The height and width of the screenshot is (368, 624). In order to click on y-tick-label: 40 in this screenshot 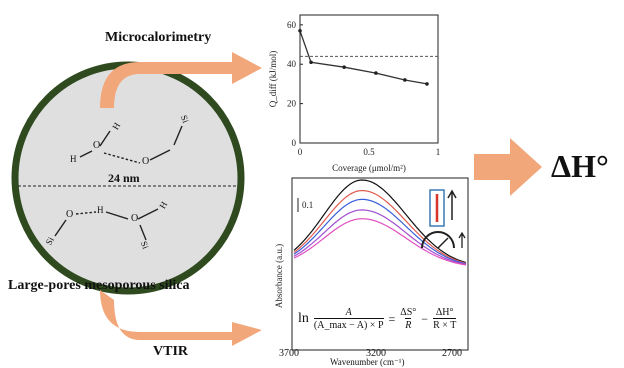, I will do `click(292, 64)`.